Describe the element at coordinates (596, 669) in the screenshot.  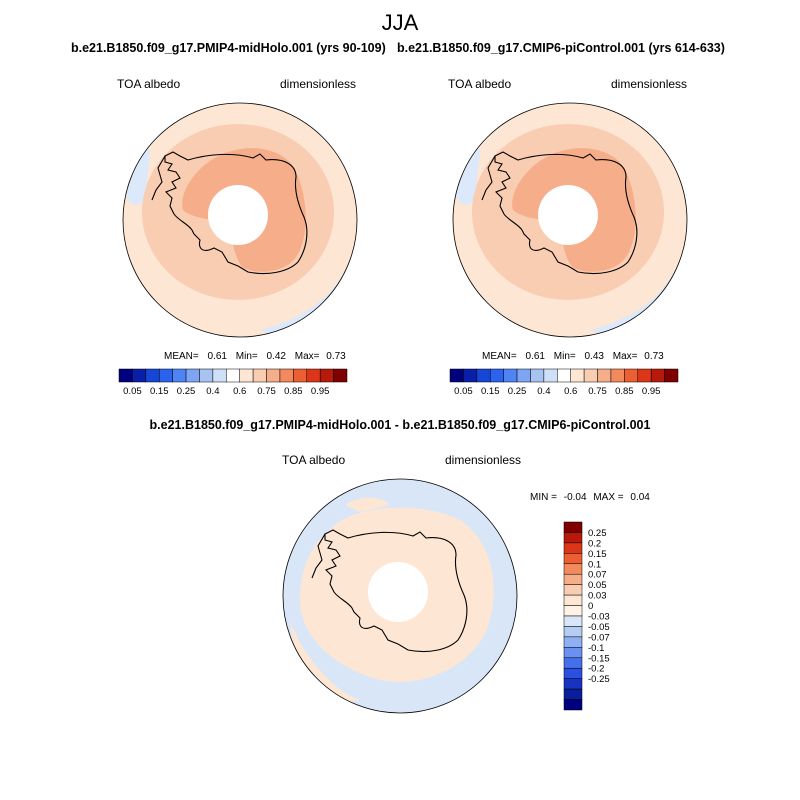
I see `colorbar-tick-label: -0.2` at that location.